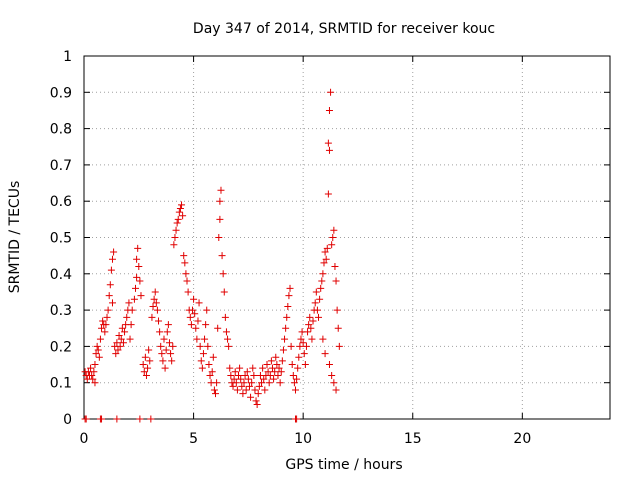 The width and height of the screenshot is (640, 480). Describe the element at coordinates (67, 420) in the screenshot. I see `y-tick-label: 0` at that location.